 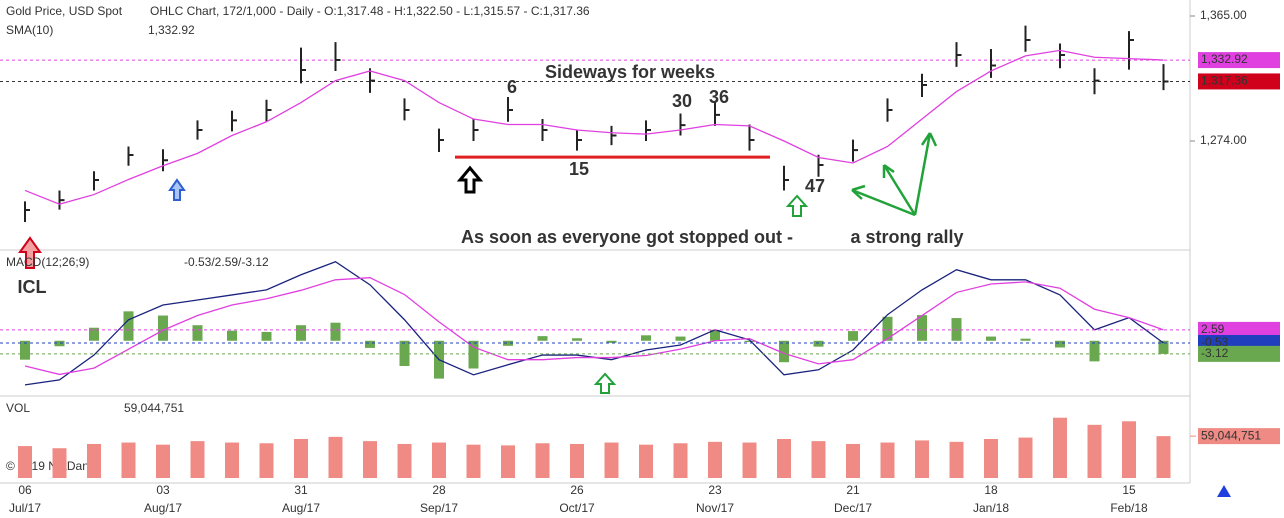 I want to click on title: Gold Price, USD Spot, so click(x=64, y=11).